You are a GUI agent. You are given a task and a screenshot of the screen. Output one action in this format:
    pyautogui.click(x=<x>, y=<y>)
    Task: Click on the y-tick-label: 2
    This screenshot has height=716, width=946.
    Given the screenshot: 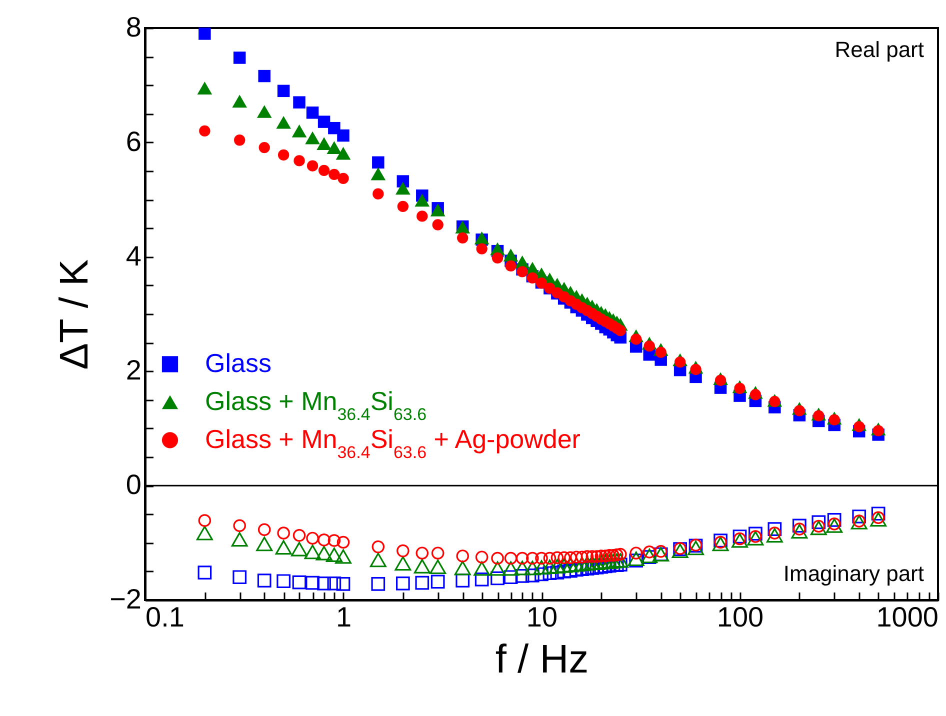 What is the action you would take?
    pyautogui.click(x=134, y=370)
    